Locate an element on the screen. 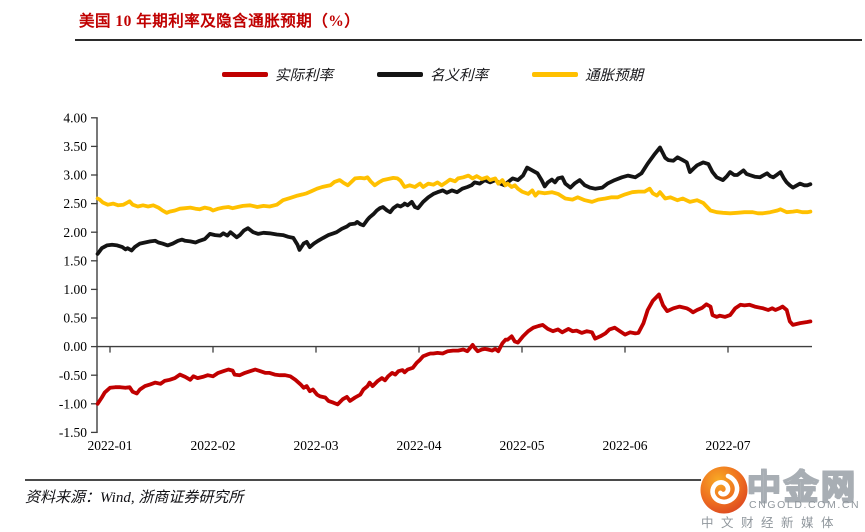  y-tick-label: 3.00 is located at coordinates (75, 175).